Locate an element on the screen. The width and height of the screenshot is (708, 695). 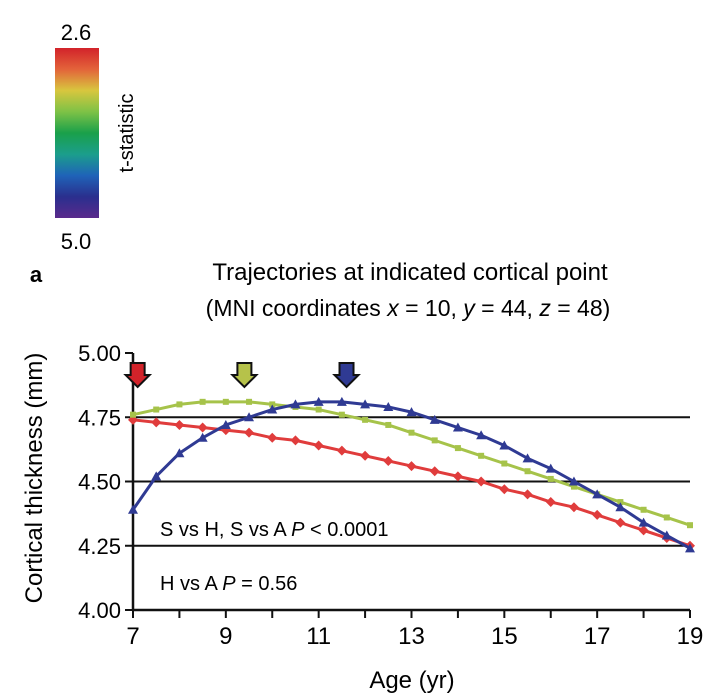
annotation-h-vs-a: H vs A P = 0.56 is located at coordinates (228, 584).